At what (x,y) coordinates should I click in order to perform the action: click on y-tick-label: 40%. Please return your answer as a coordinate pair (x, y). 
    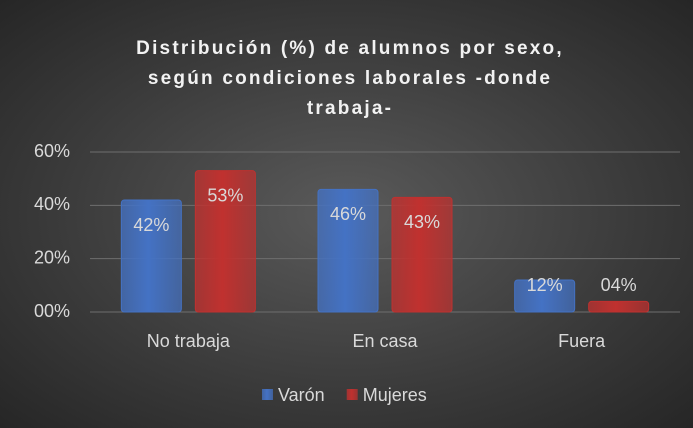
    Looking at the image, I should click on (52, 204).